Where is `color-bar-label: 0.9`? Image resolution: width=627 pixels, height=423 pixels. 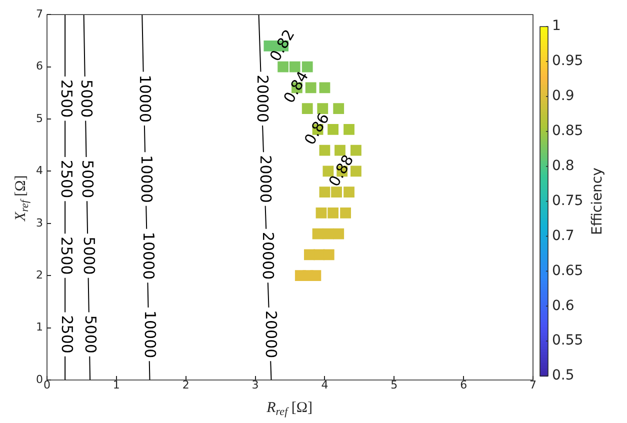 color-bar-label: 0.9 is located at coordinates (563, 96).